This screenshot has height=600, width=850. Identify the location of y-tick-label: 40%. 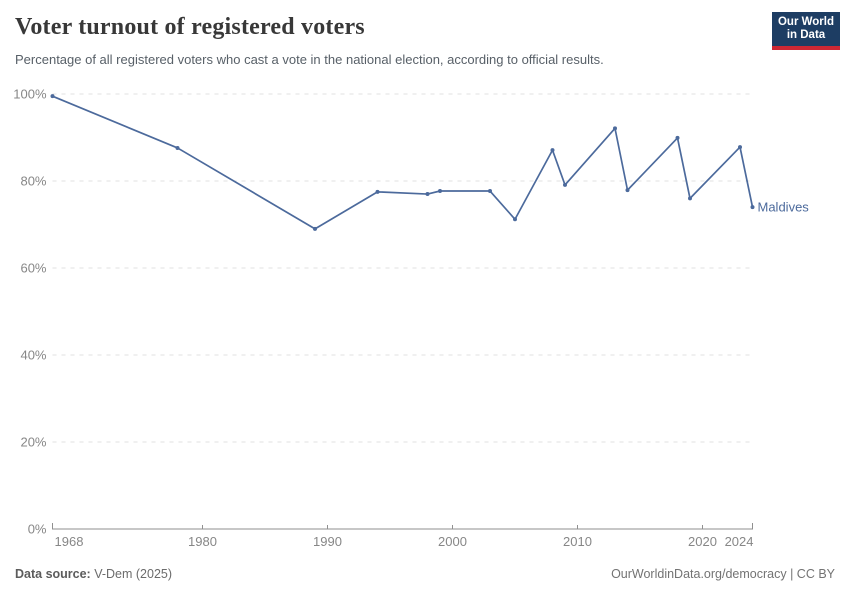
(33, 355).